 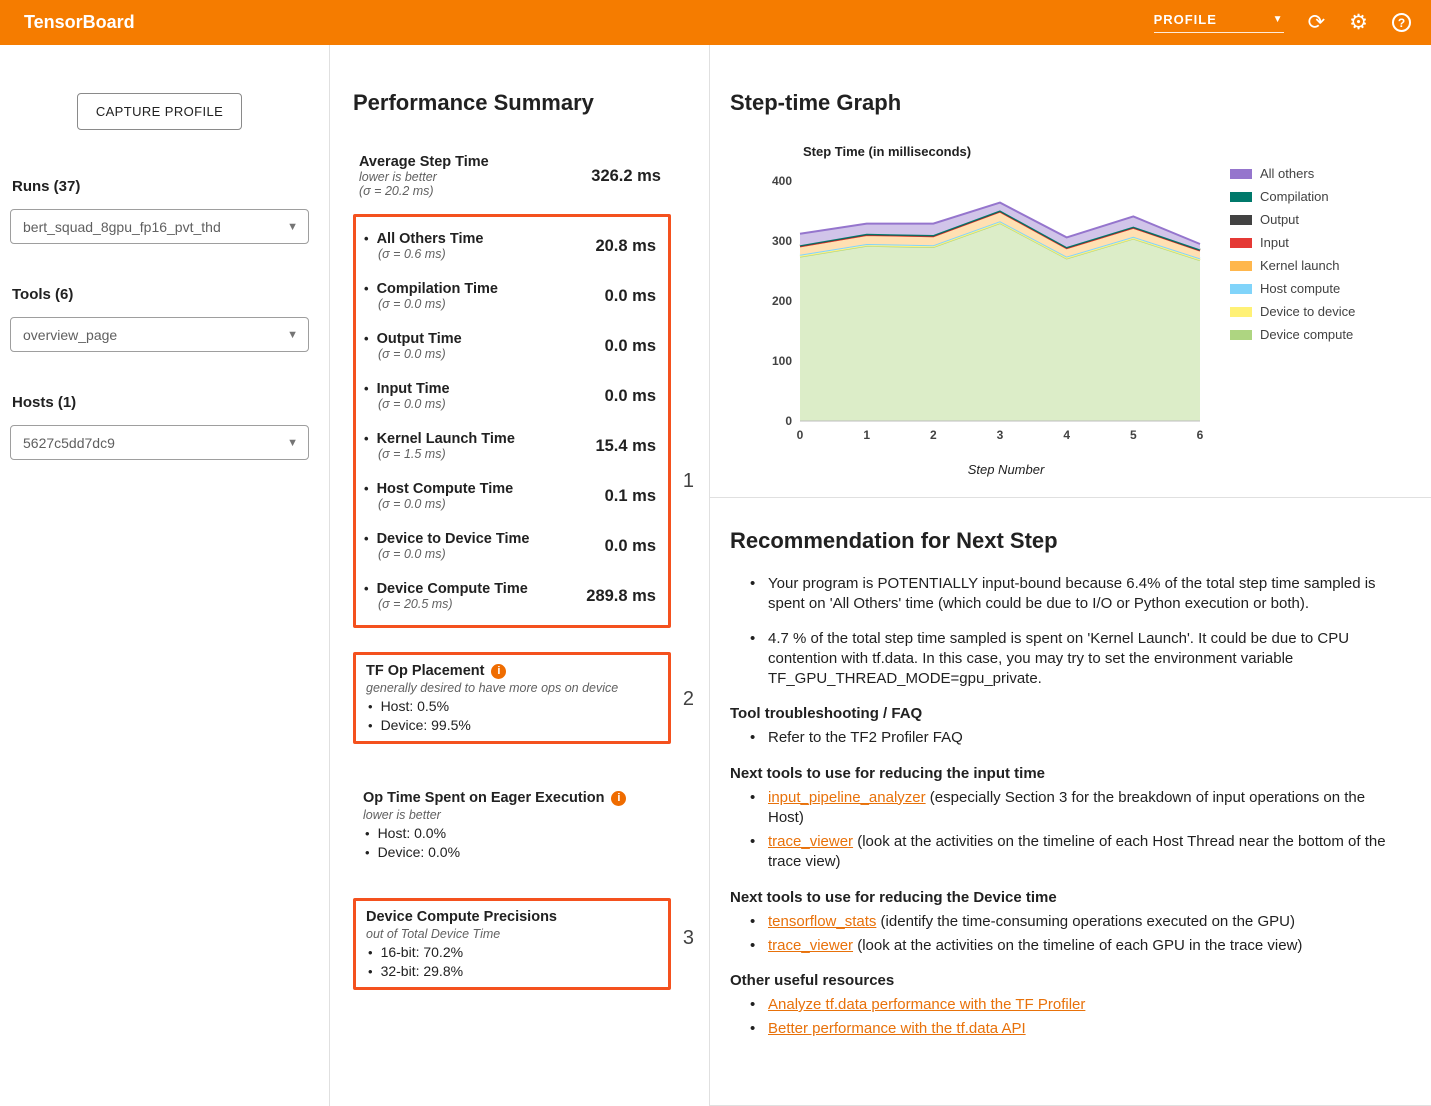 What do you see at coordinates (446, 589) in the screenshot?
I see `metric-label: Device Compute Time` at bounding box center [446, 589].